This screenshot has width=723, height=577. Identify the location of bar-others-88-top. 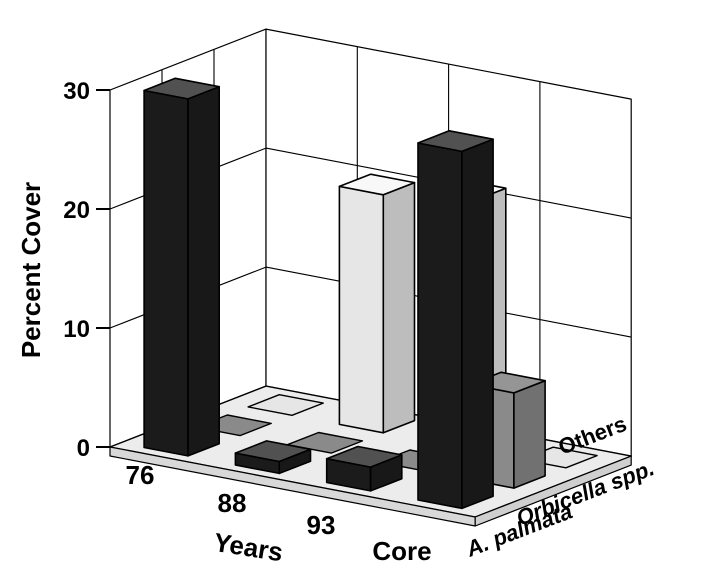
(377, 184).